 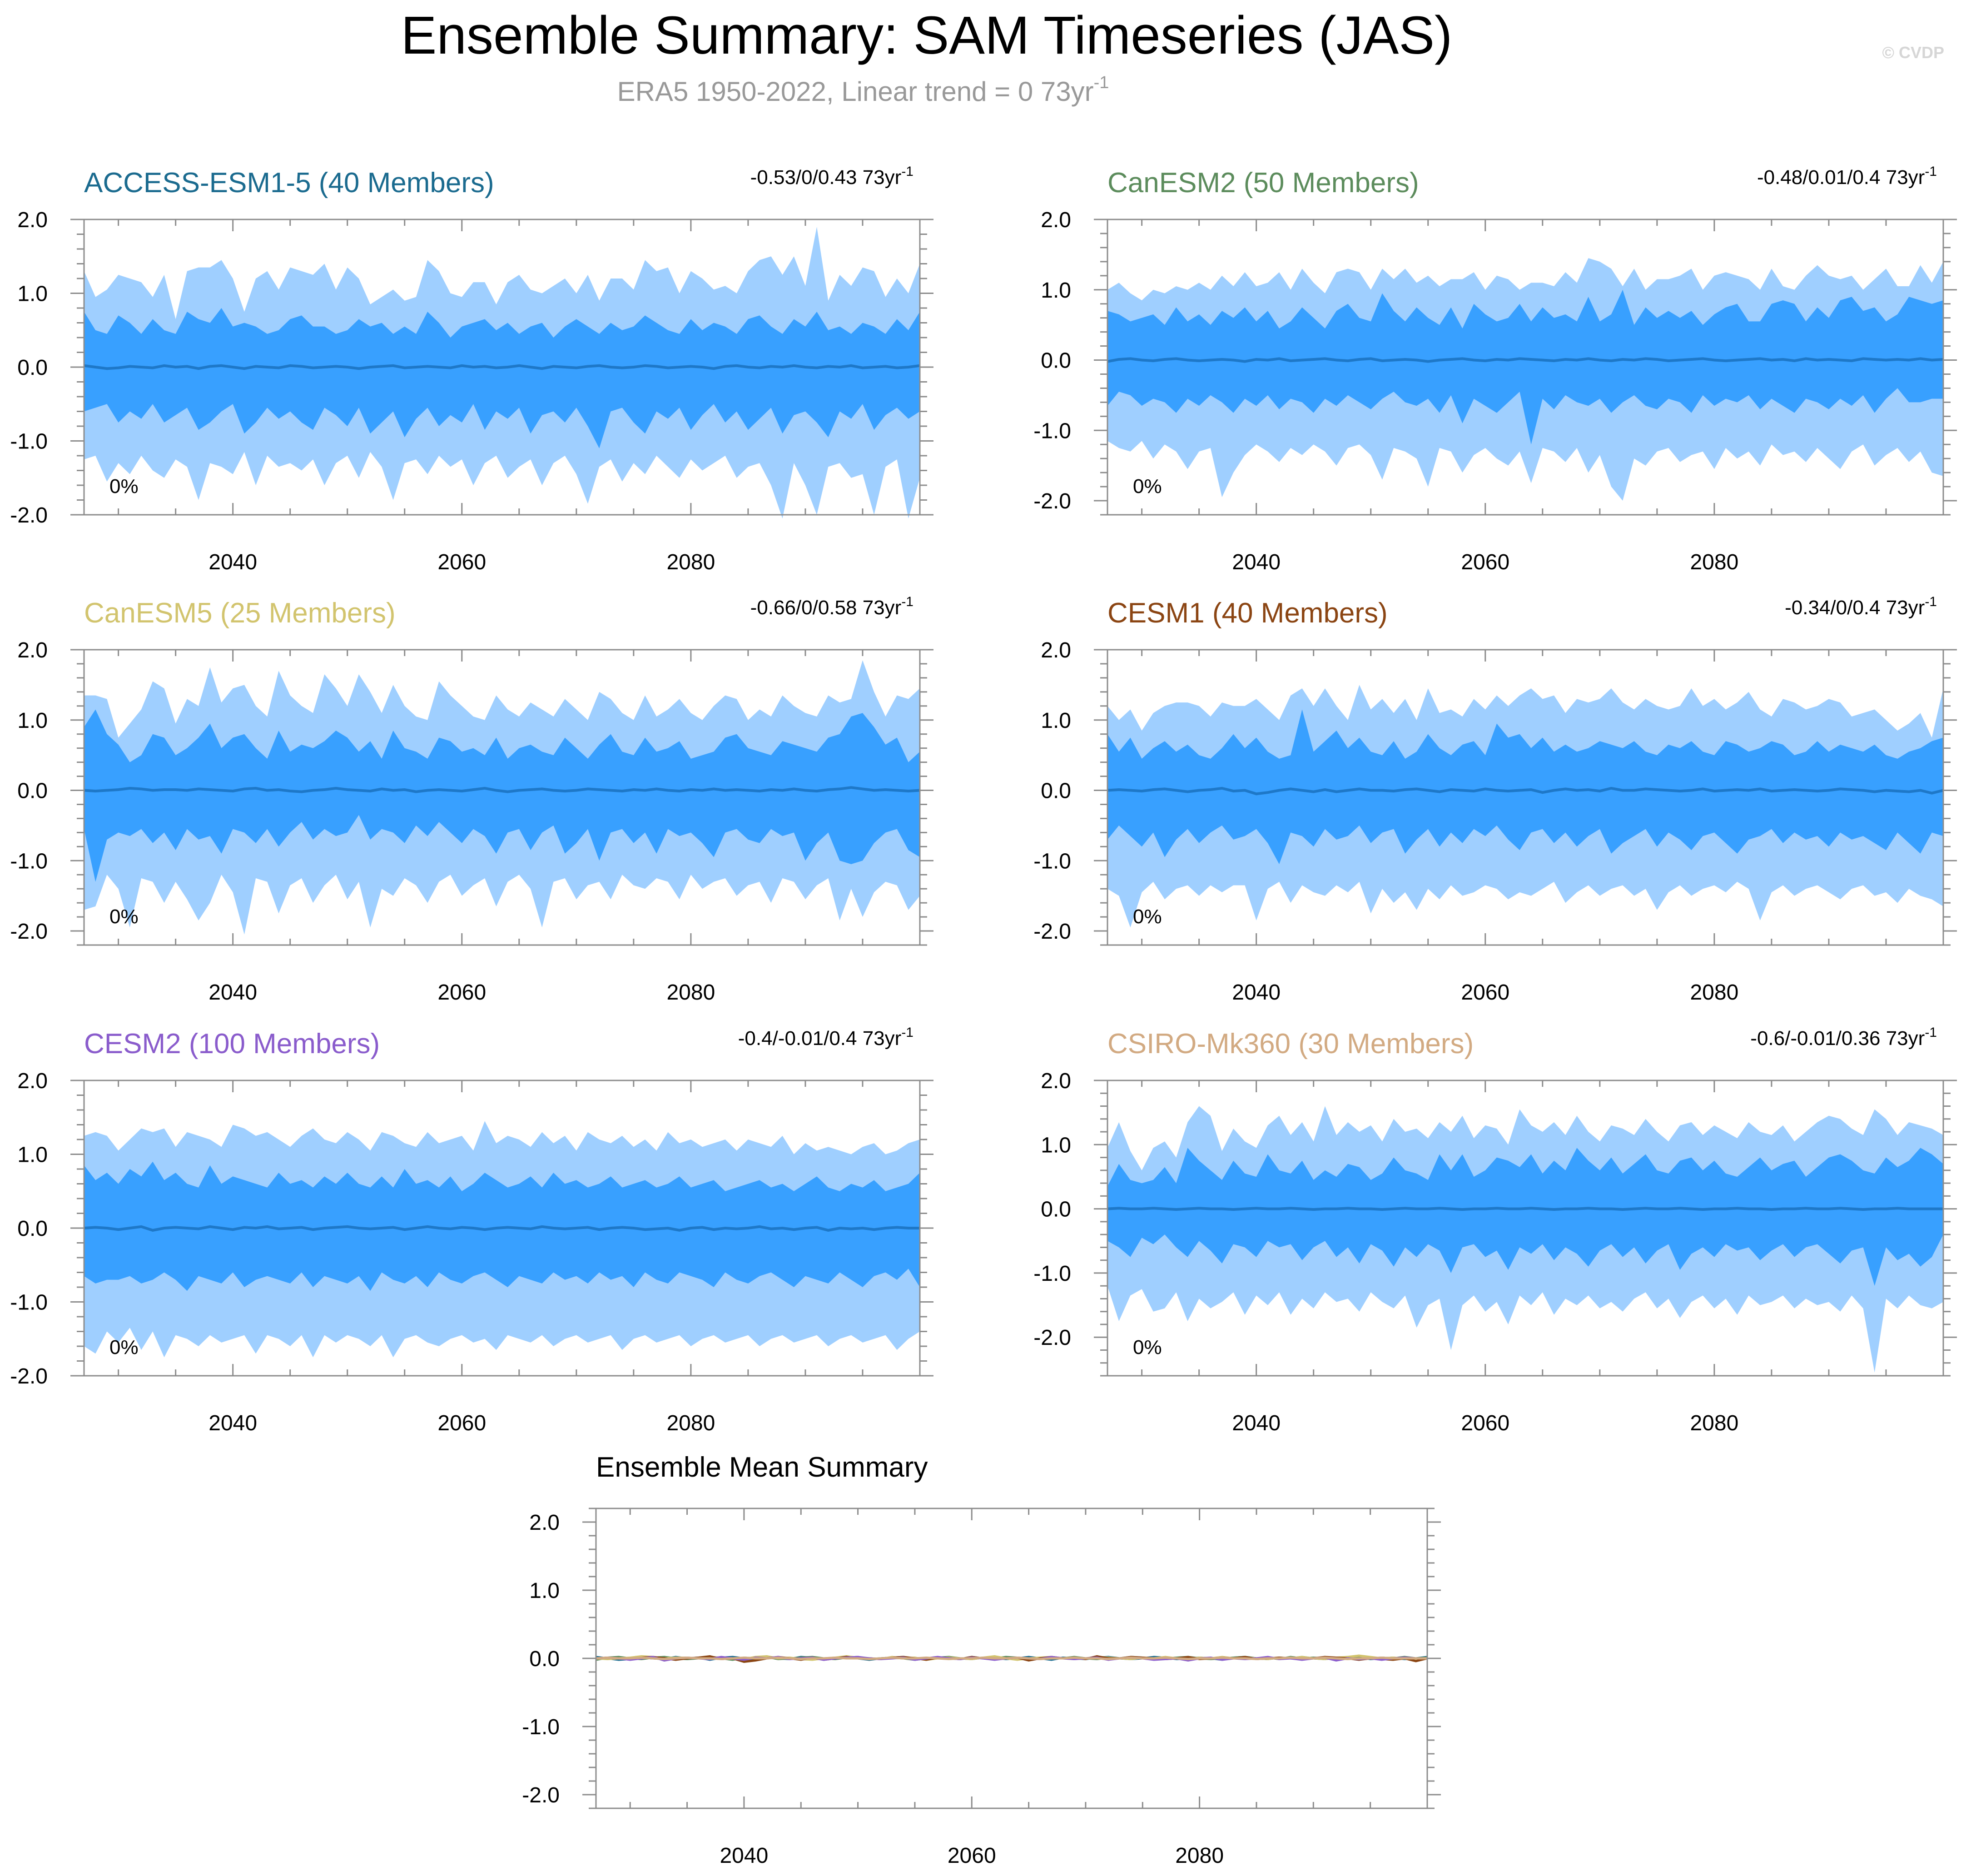 What do you see at coordinates (1855, 608) in the screenshot?
I see `trend-value: -0.34/0/0.4 73yr` at bounding box center [1855, 608].